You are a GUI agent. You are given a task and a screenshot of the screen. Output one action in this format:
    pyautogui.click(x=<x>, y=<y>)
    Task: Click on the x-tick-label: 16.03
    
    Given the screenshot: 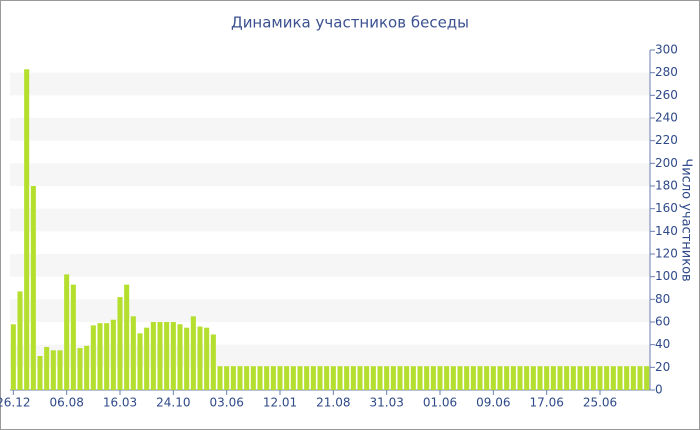 What is the action you would take?
    pyautogui.click(x=120, y=403)
    